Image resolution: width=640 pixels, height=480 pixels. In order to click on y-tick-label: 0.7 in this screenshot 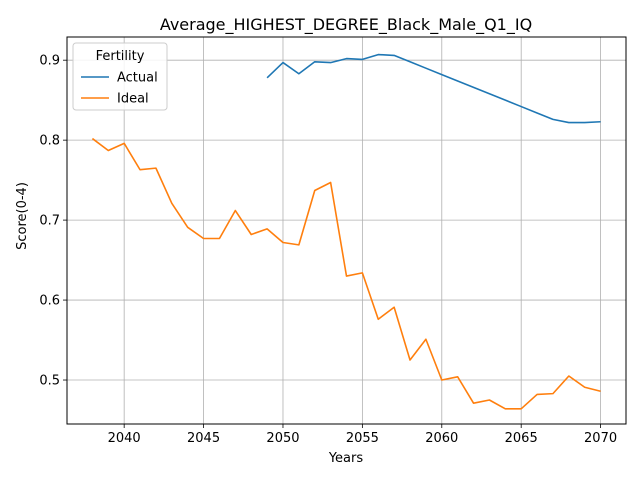, I will do `click(49, 221)`.